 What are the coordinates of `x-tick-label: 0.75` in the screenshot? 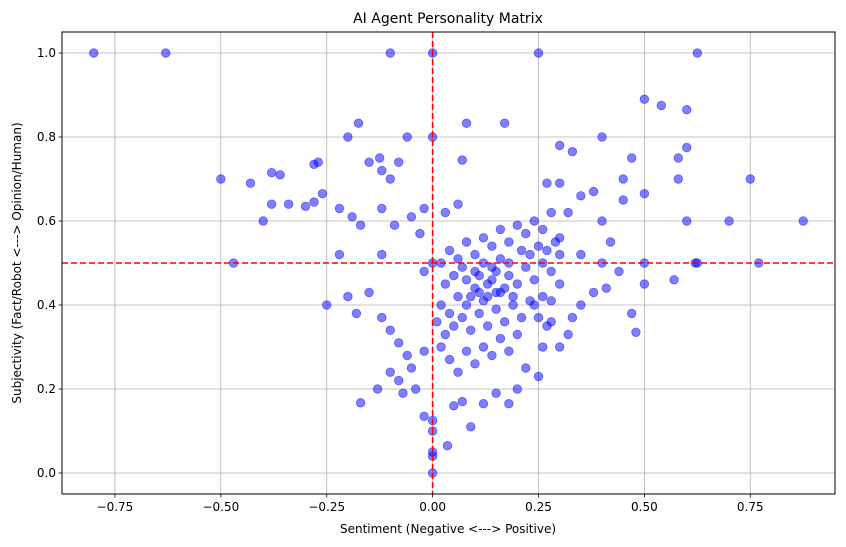 It's located at (750, 507).